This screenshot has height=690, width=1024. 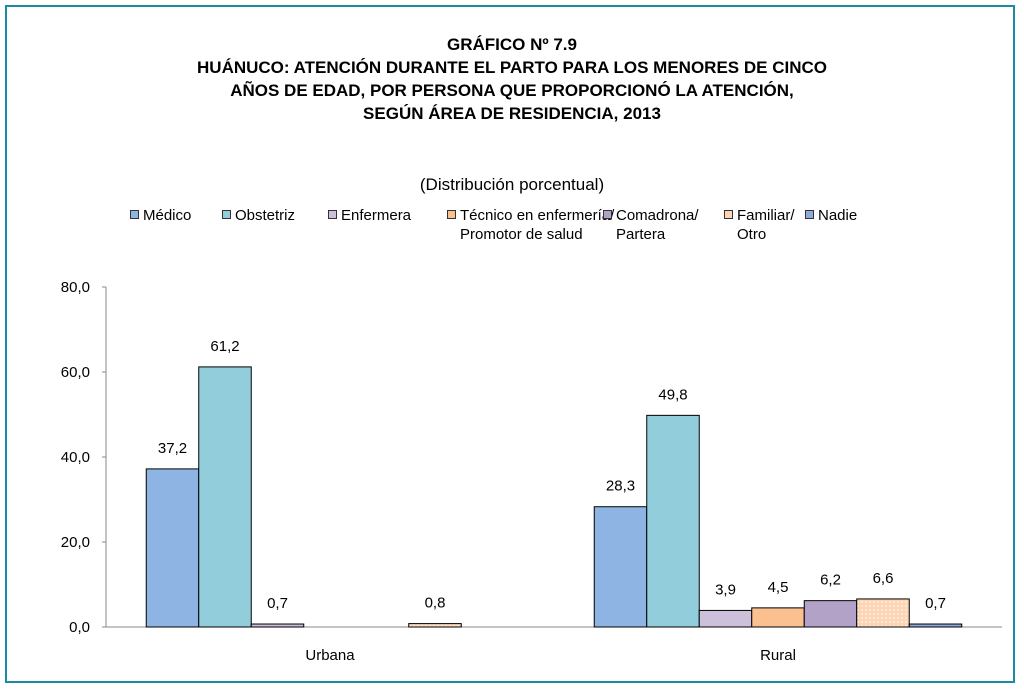 I want to click on chart-title: SEGÚN ÁREA DE RESIDENCIA, 2013, so click(x=512, y=113).